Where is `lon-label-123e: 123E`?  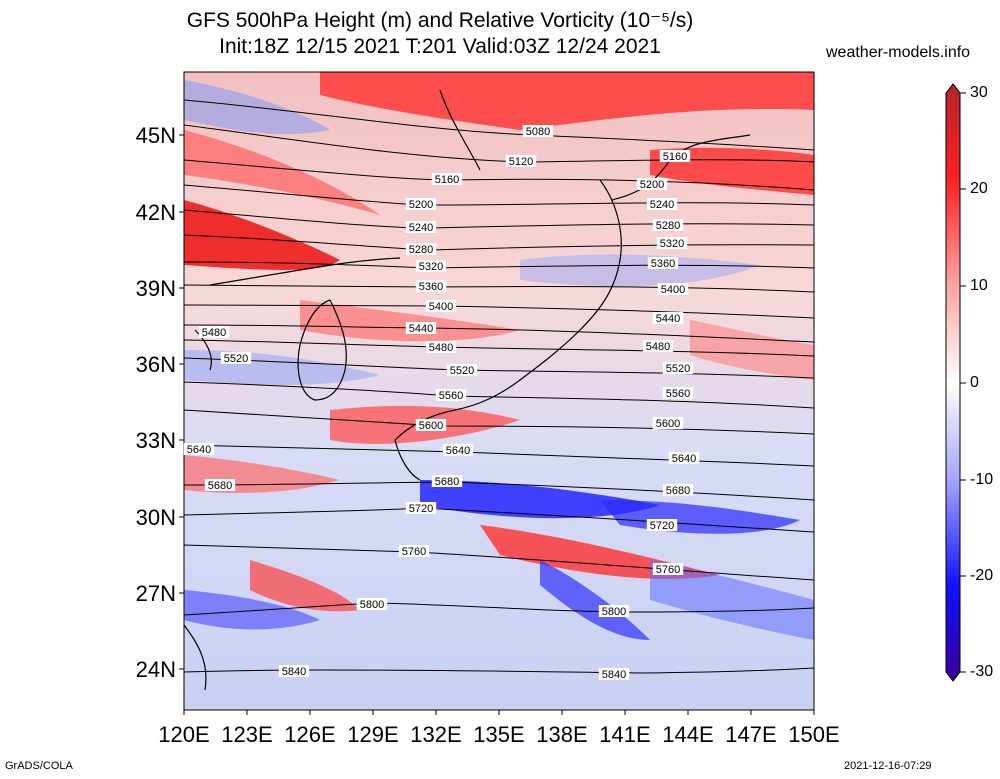
lon-label-123e: 123E is located at coordinates (247, 734).